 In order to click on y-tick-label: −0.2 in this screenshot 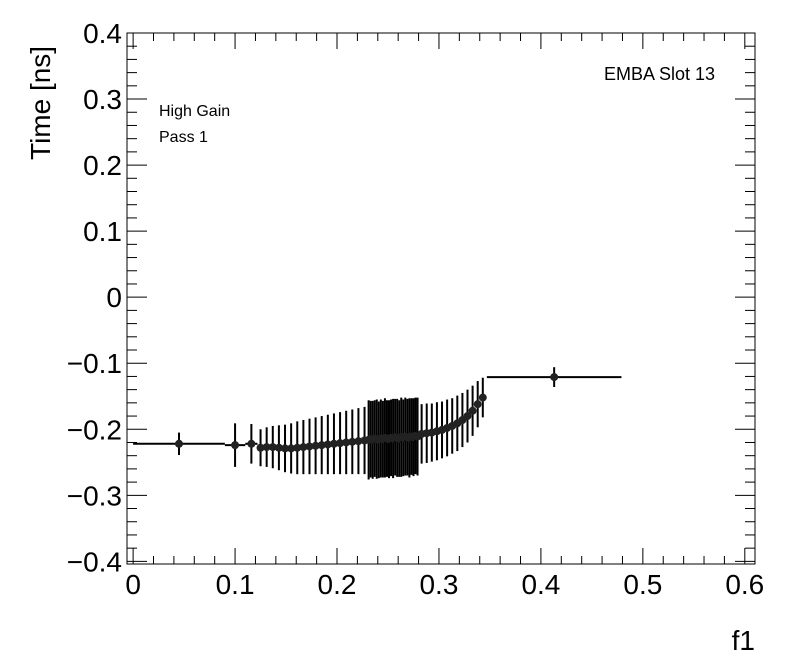, I will do `click(94, 429)`.